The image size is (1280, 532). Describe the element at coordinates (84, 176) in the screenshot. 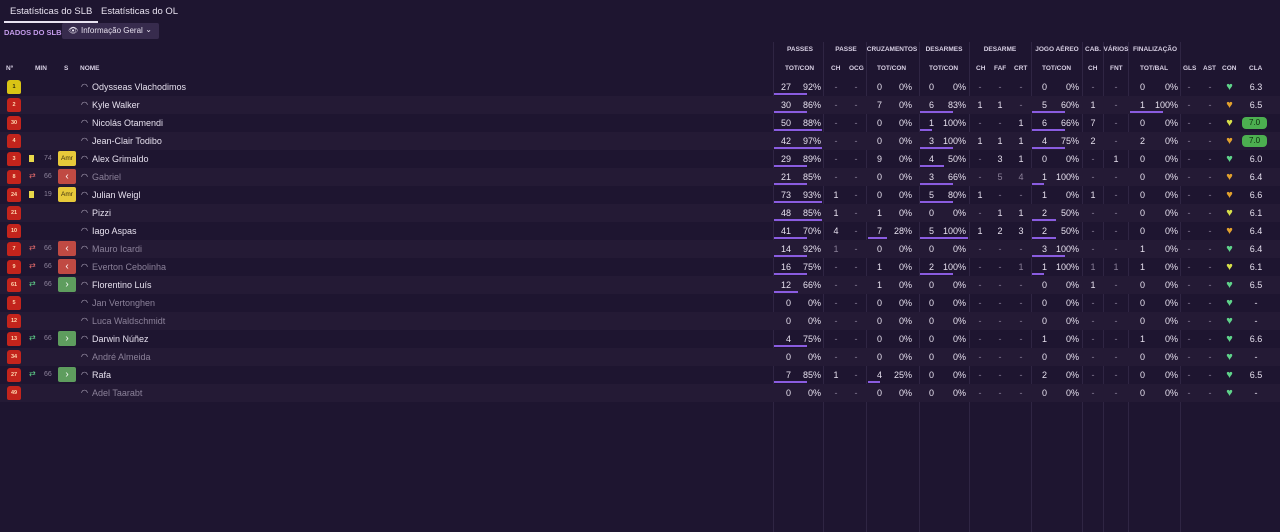

I see `player-profile-icon: ◠` at that location.